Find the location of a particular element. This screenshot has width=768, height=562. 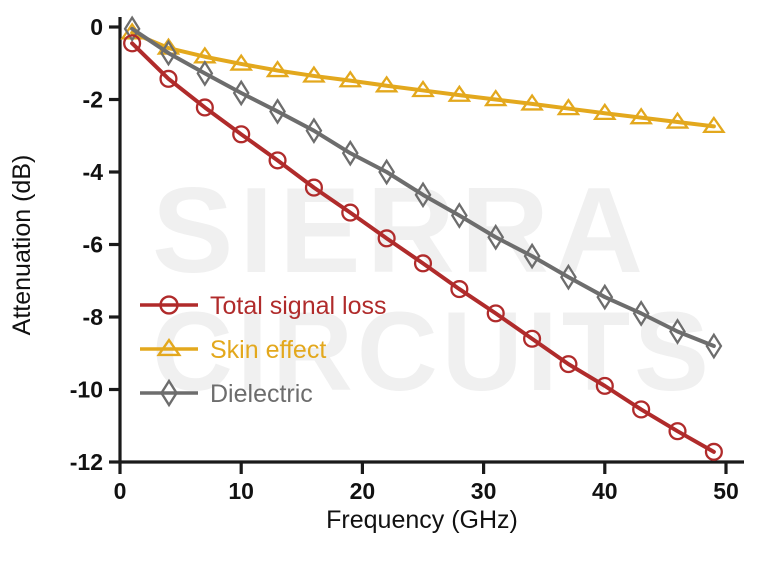

x-axis-tick-label: 50 is located at coordinates (726, 491).